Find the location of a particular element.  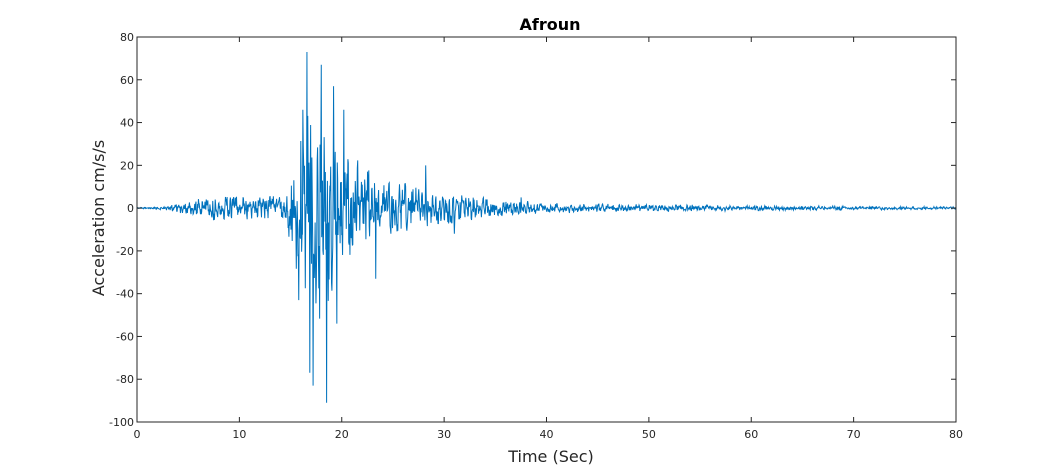

x-tick-label: 30 is located at coordinates (444, 434).